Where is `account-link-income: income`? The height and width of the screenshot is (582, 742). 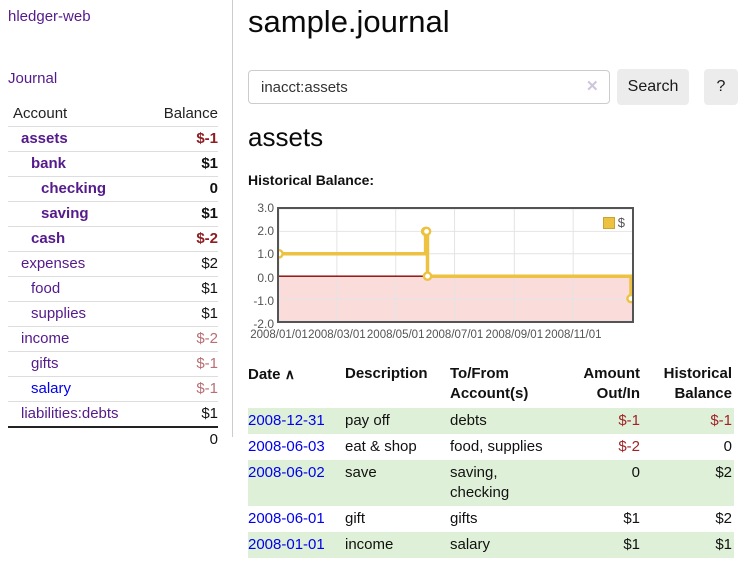
account-link-income: income is located at coordinates (45, 338).